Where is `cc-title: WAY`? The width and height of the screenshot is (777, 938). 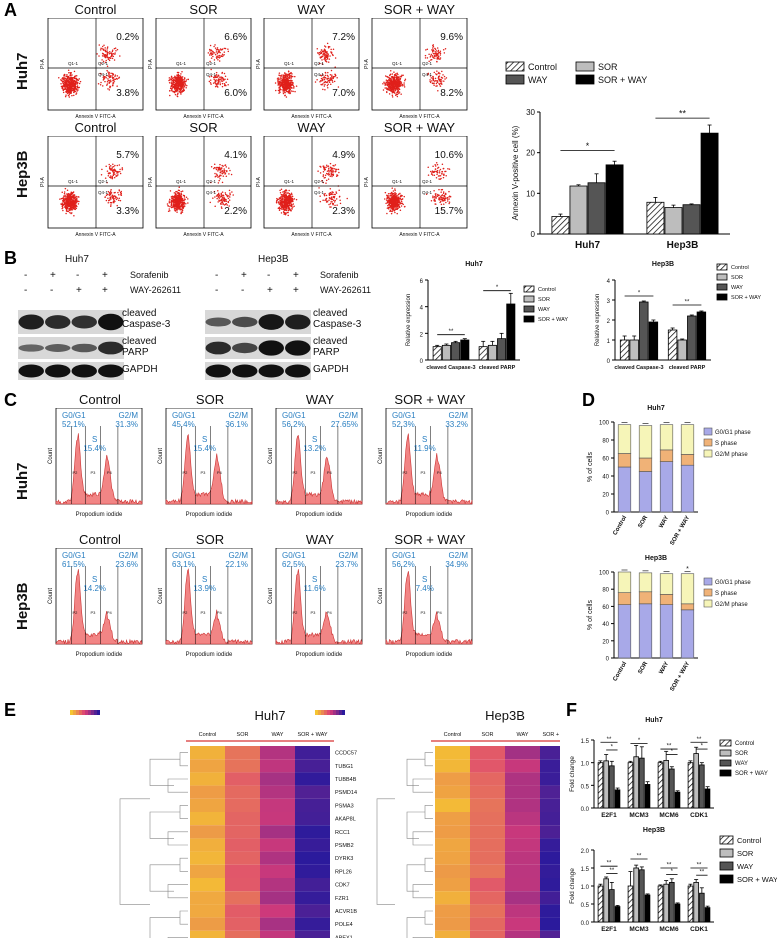 cc-title: WAY is located at coordinates (320, 399).